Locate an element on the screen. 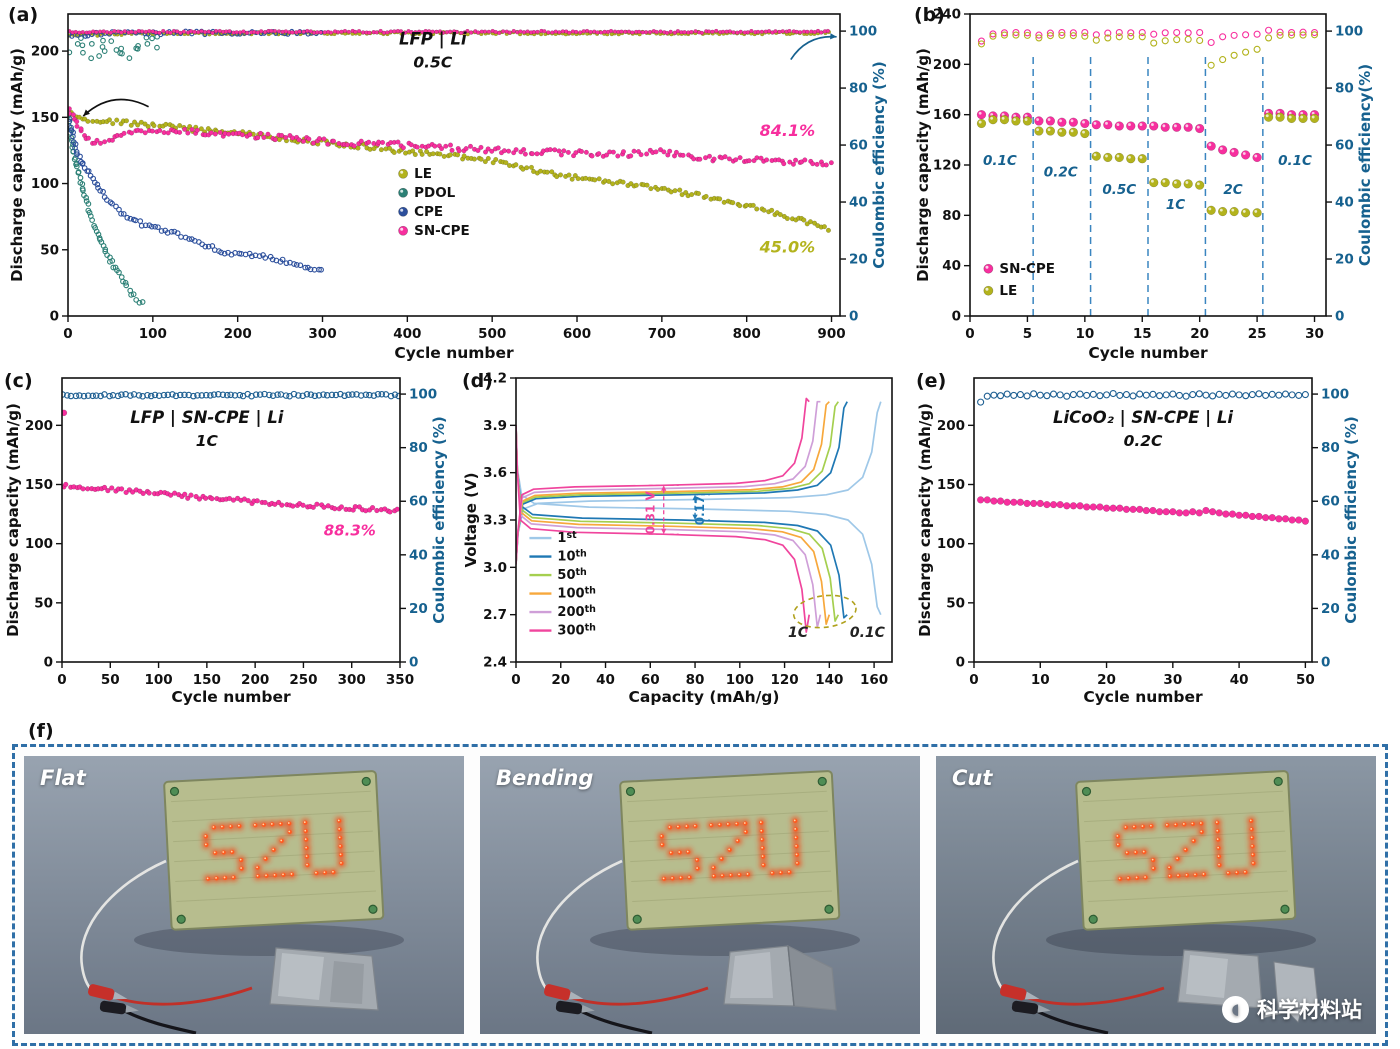  svg-text: 250 is located at coordinates (303, 680).